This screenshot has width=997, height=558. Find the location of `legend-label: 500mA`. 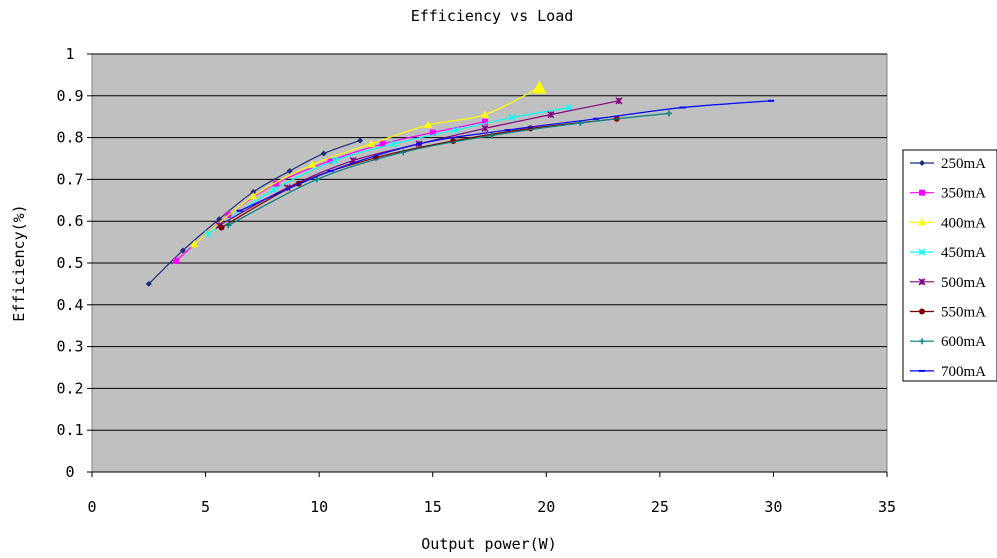

legend-label: 500mA is located at coordinates (963, 283).